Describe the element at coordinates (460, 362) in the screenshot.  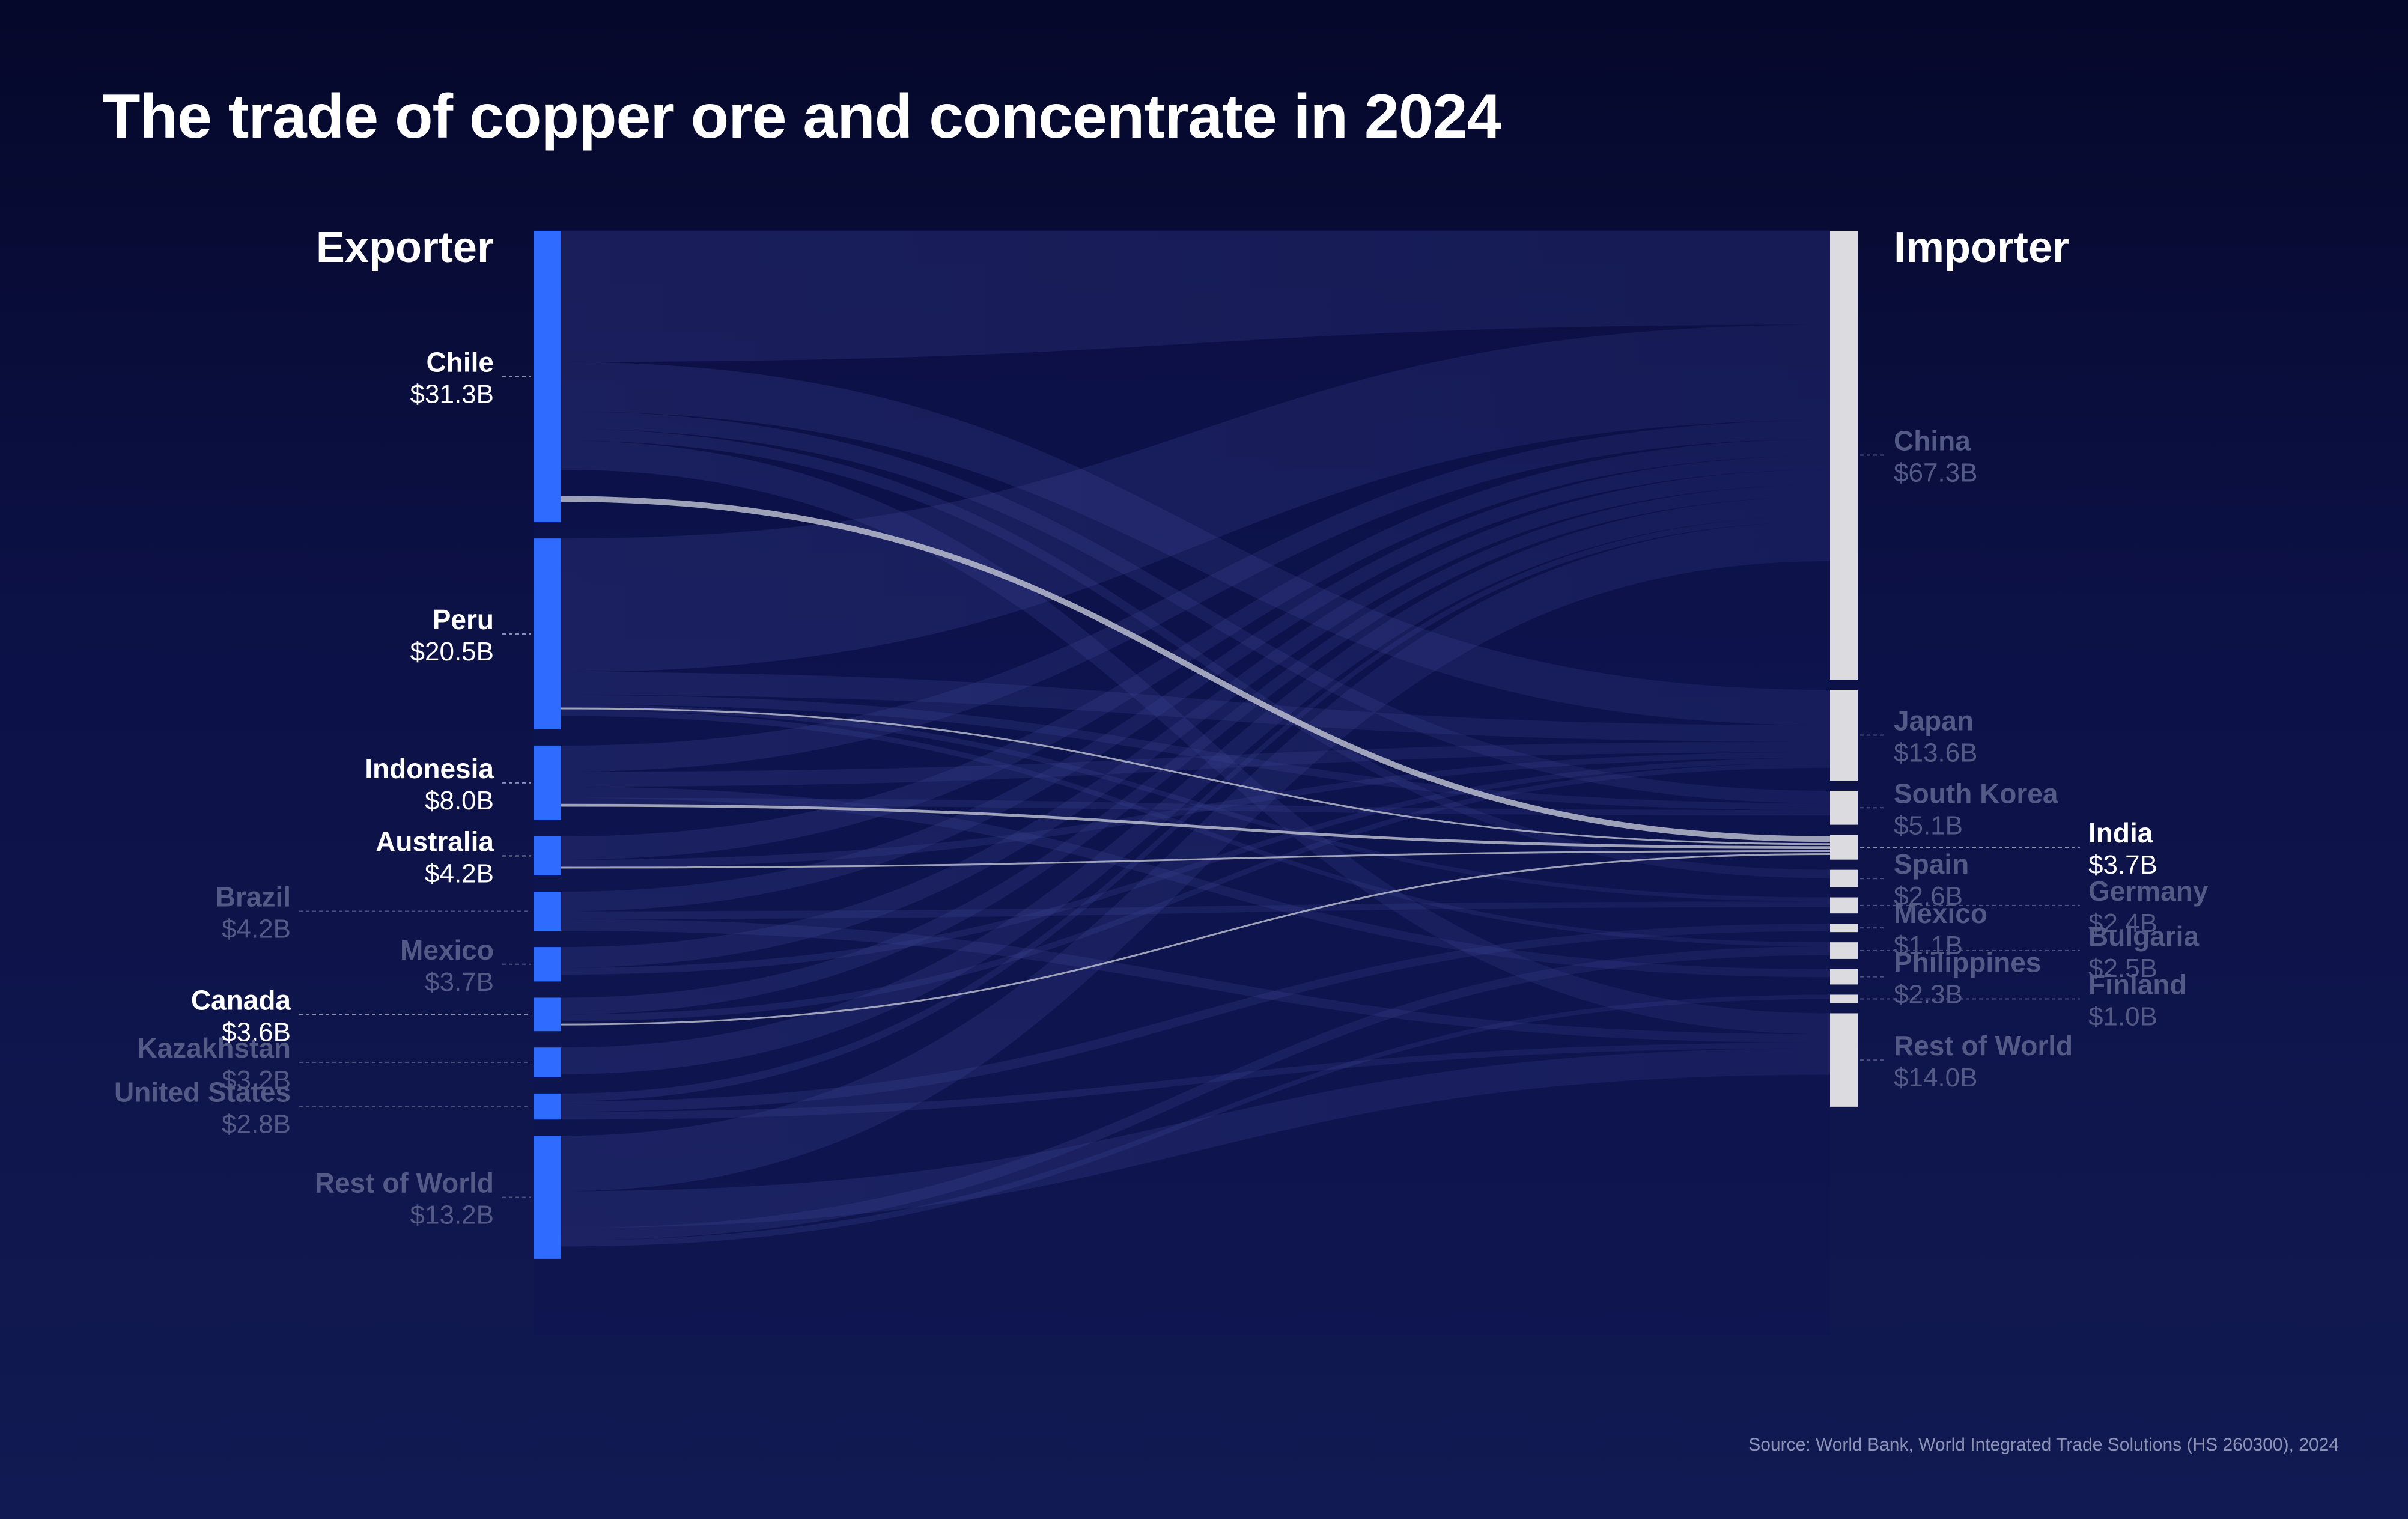
I see `exporter-chile-name: Chile` at that location.